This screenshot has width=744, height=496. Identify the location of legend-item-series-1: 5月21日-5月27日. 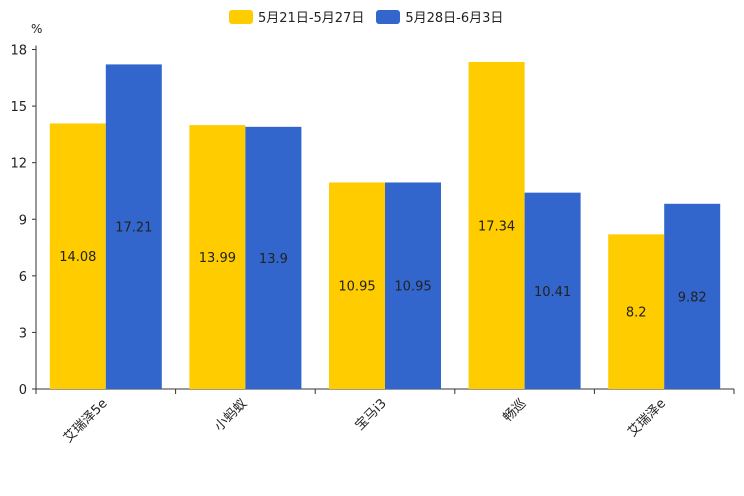
(296, 16).